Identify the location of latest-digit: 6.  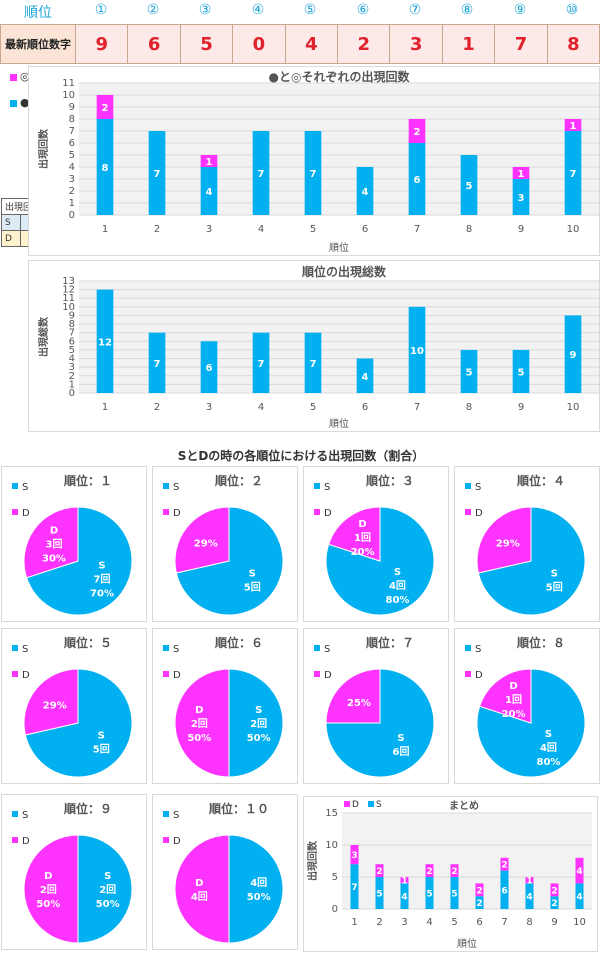
(154, 44).